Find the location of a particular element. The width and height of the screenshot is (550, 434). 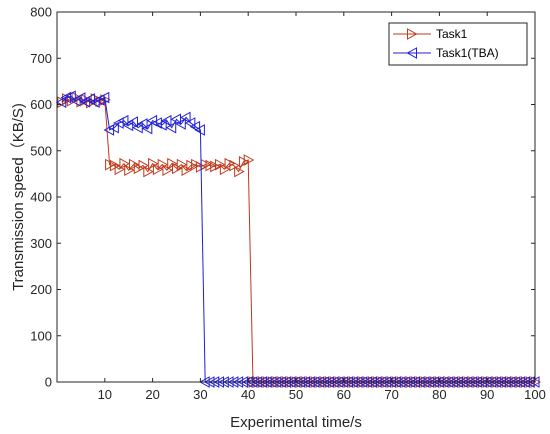

x-tick-label: 70 is located at coordinates (391, 394).